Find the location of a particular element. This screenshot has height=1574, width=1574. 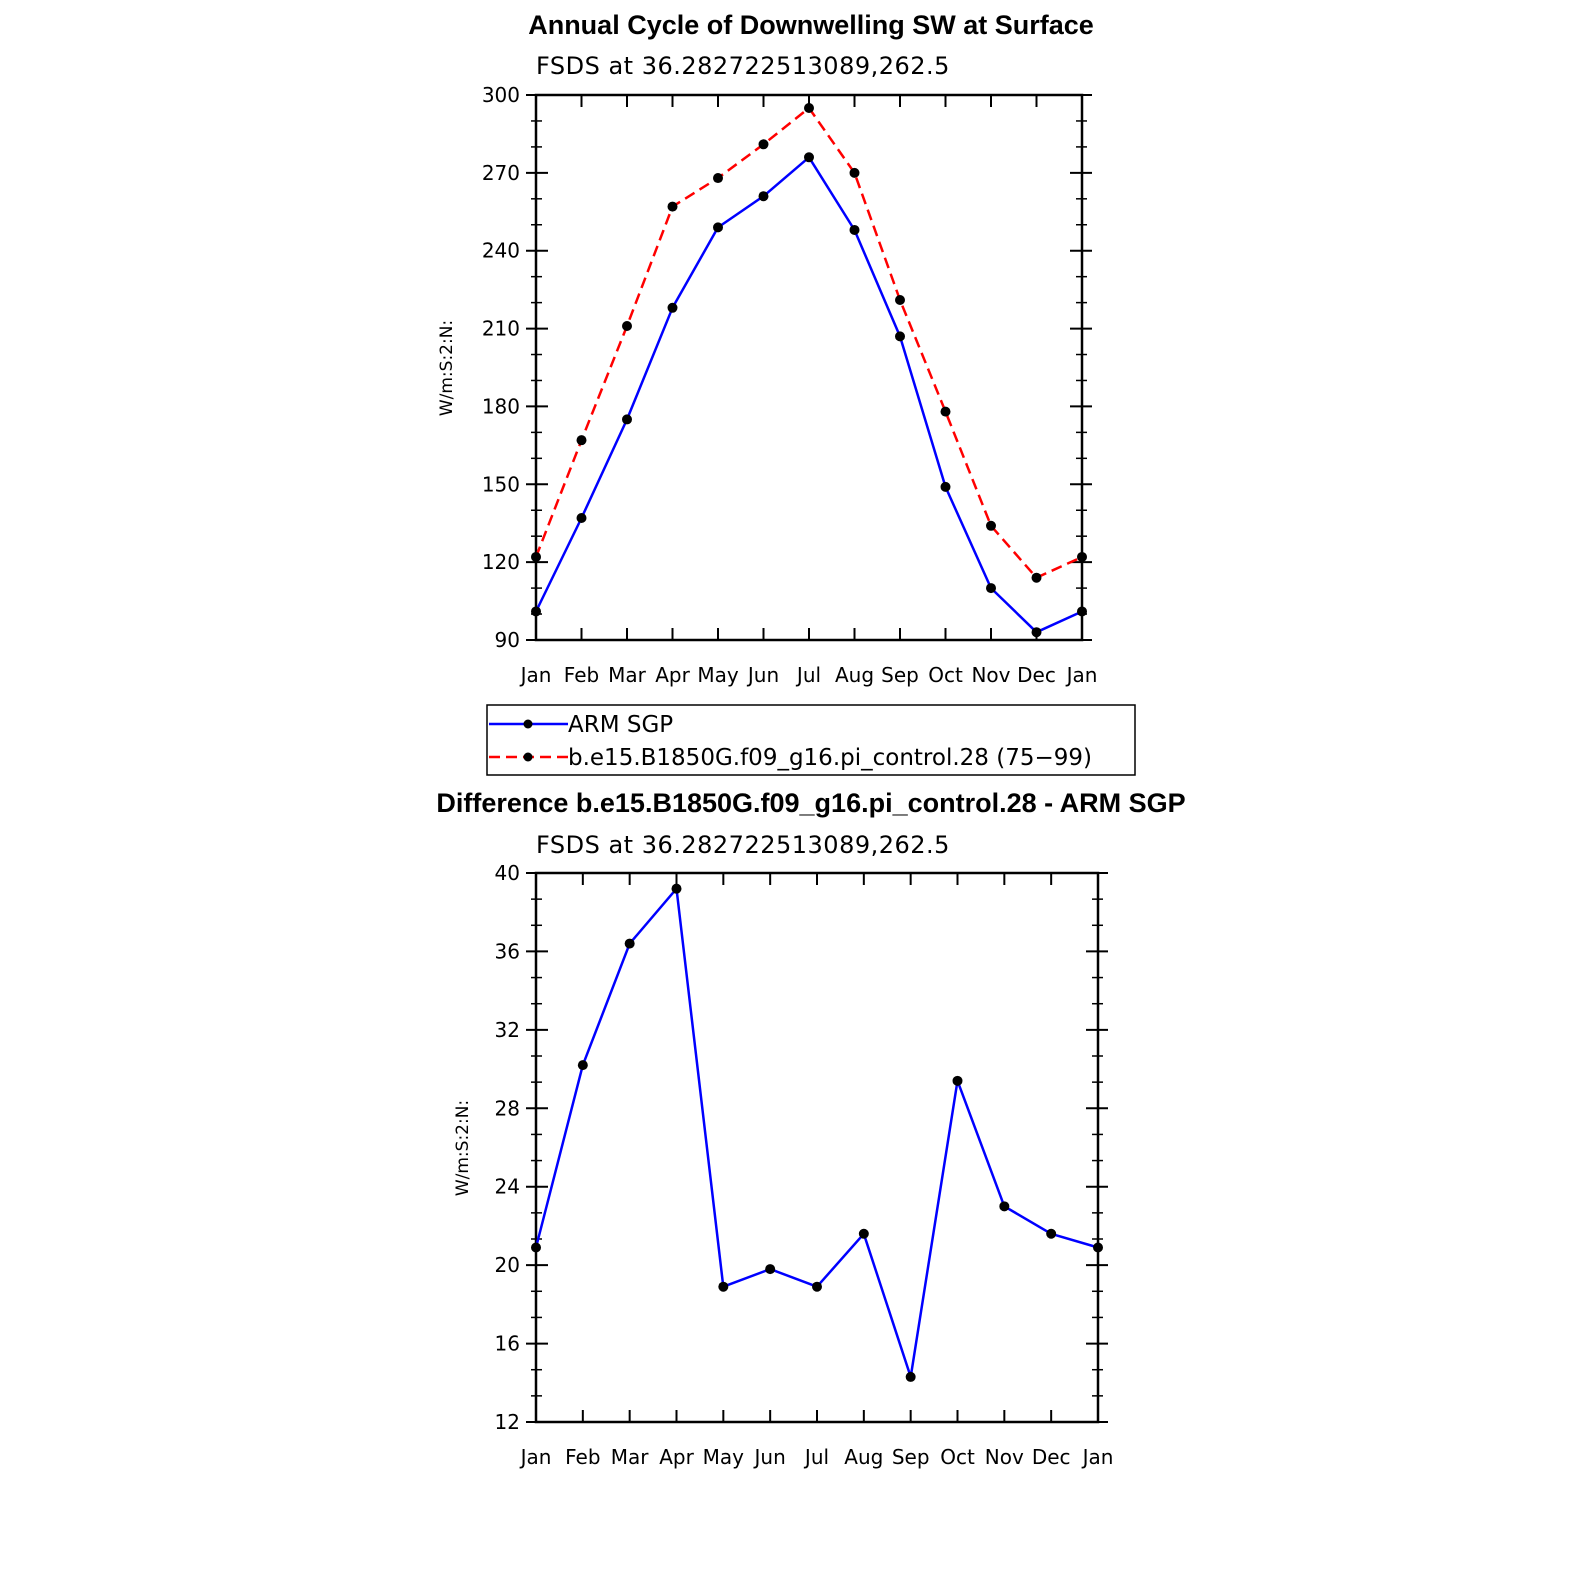

y-tick-label: 32 is located at coordinates (507, 1030).